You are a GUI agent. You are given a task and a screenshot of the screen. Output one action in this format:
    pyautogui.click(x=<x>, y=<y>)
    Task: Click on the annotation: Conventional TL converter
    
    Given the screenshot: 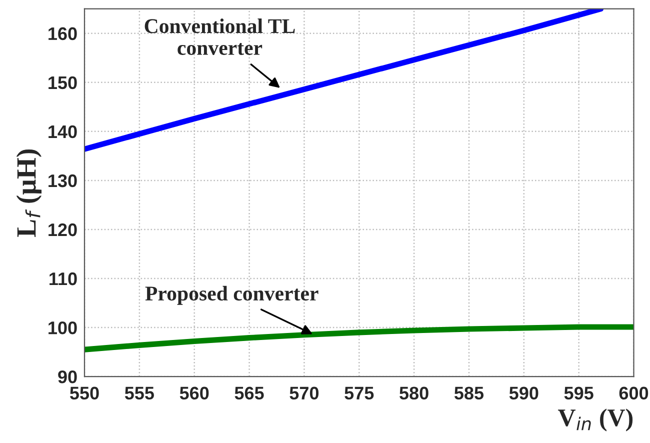 What is the action you would take?
    pyautogui.click(x=219, y=36)
    